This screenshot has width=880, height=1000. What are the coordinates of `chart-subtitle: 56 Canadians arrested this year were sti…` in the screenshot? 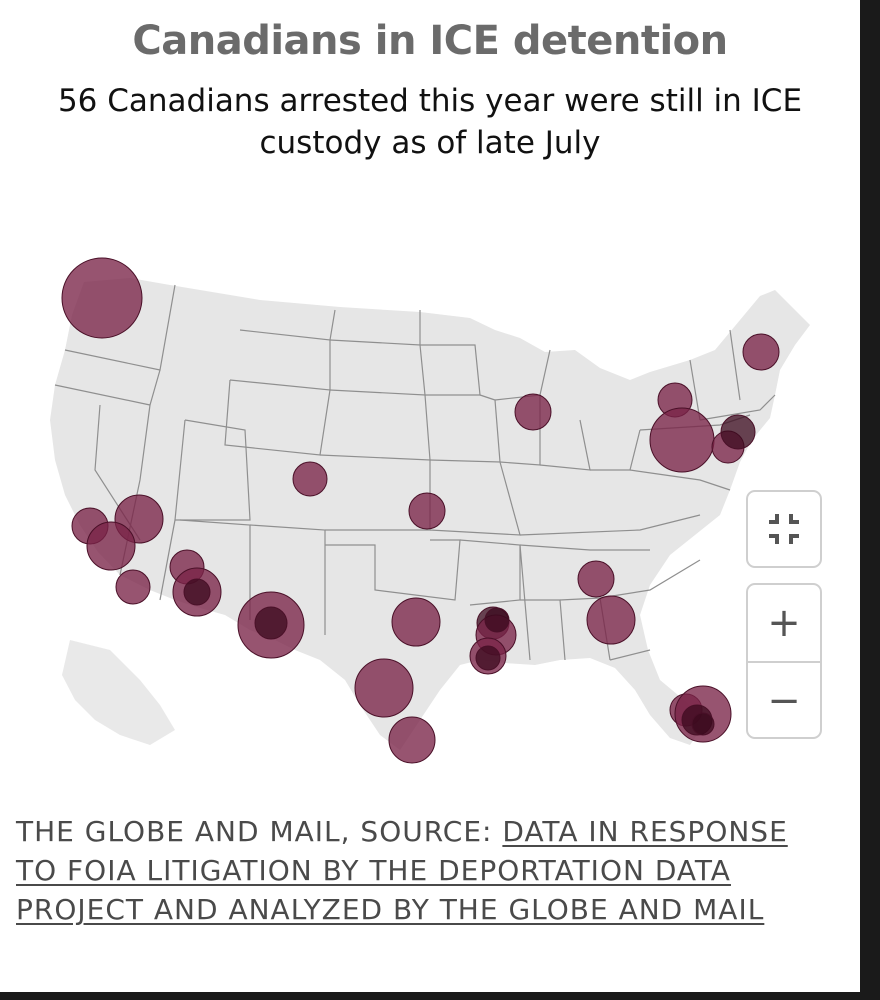 It's located at (430, 122).